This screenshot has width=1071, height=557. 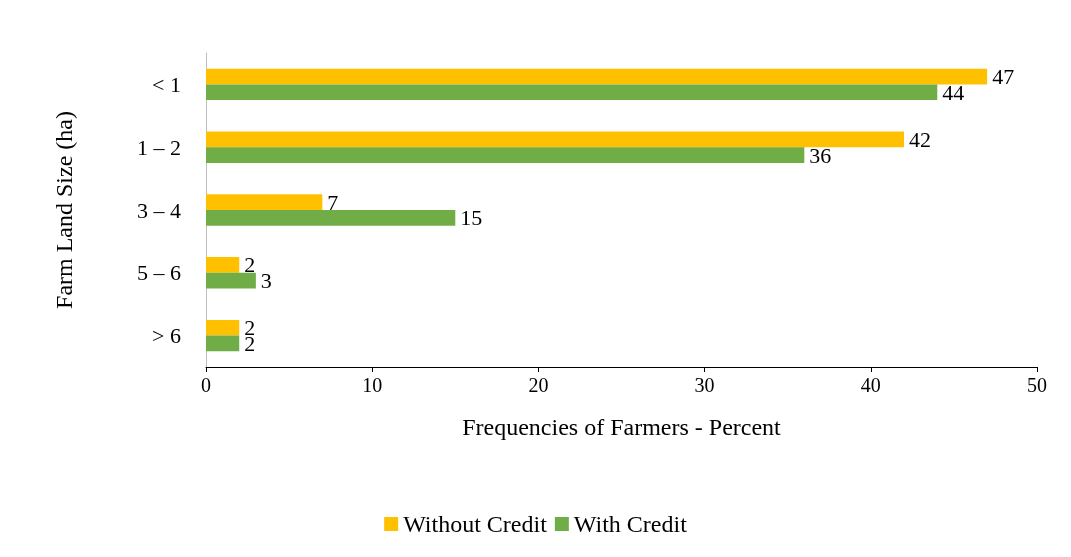 What do you see at coordinates (538, 385) in the screenshot?
I see `x-tick-label: 20` at bounding box center [538, 385].